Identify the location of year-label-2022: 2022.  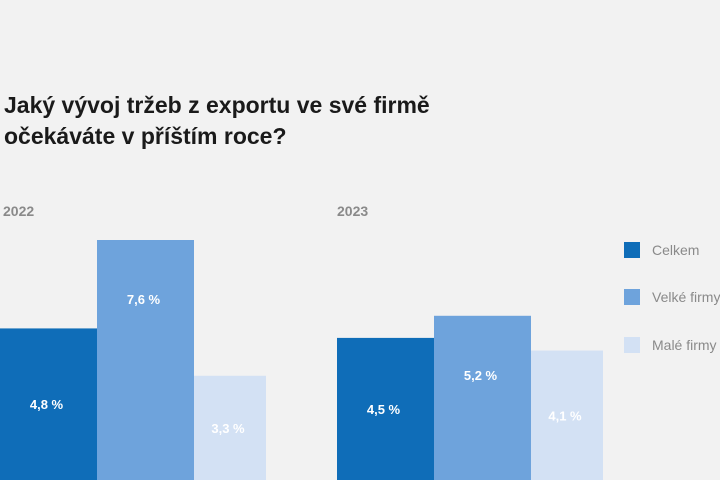
(18, 211).